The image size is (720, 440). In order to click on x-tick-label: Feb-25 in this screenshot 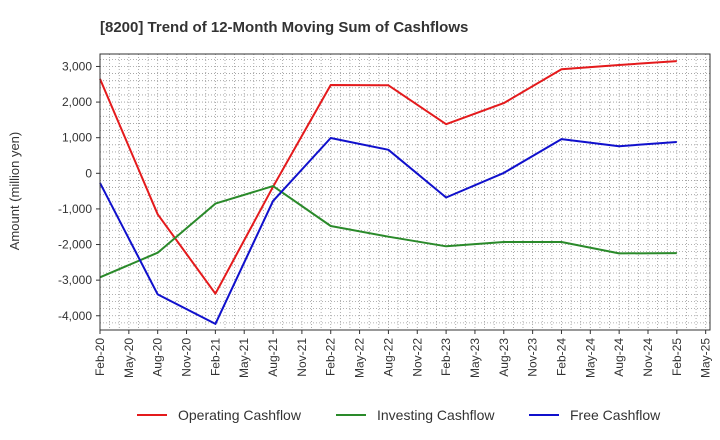, I will do `click(677, 357)`.